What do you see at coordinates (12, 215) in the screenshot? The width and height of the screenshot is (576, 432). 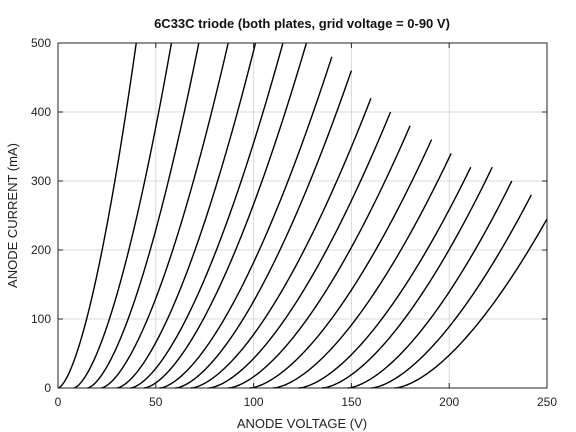 I see `y-axis-label: ANODE CURRENT (mA)` at bounding box center [12, 215].